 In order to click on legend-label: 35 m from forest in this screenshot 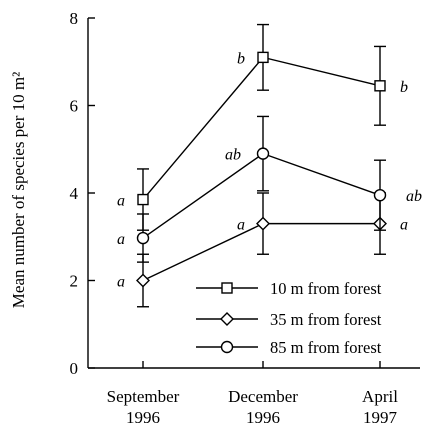, I will do `click(326, 319)`.